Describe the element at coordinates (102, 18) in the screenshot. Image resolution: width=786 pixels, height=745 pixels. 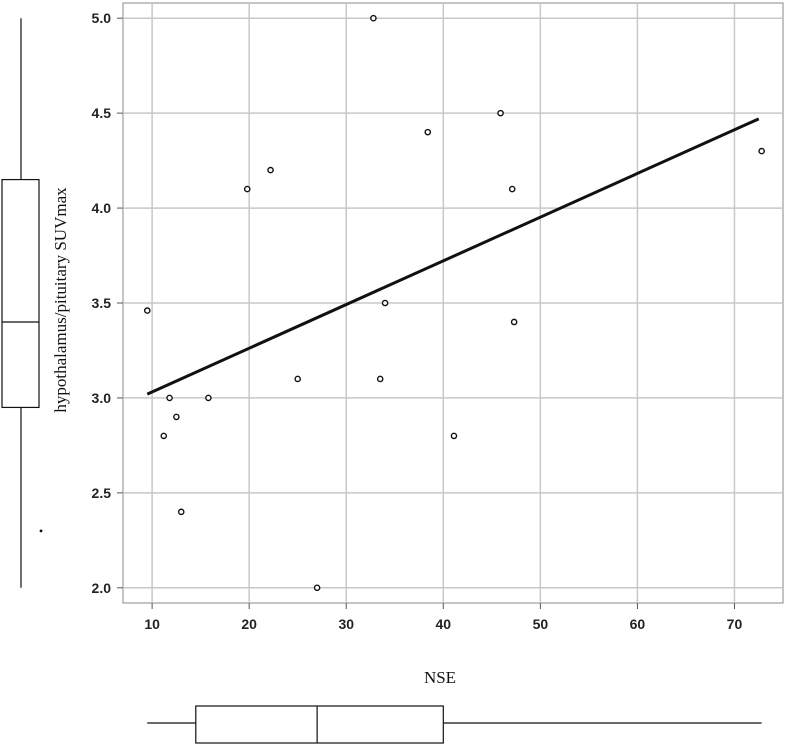
I see `y-tick-label: 5.0` at that location.